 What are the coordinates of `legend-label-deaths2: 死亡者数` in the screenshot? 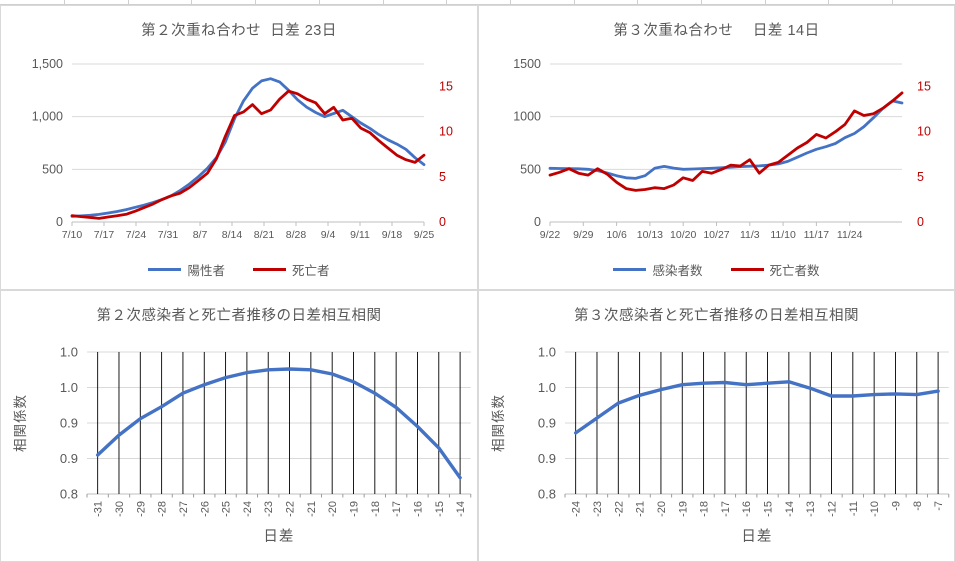 It's located at (794, 271).